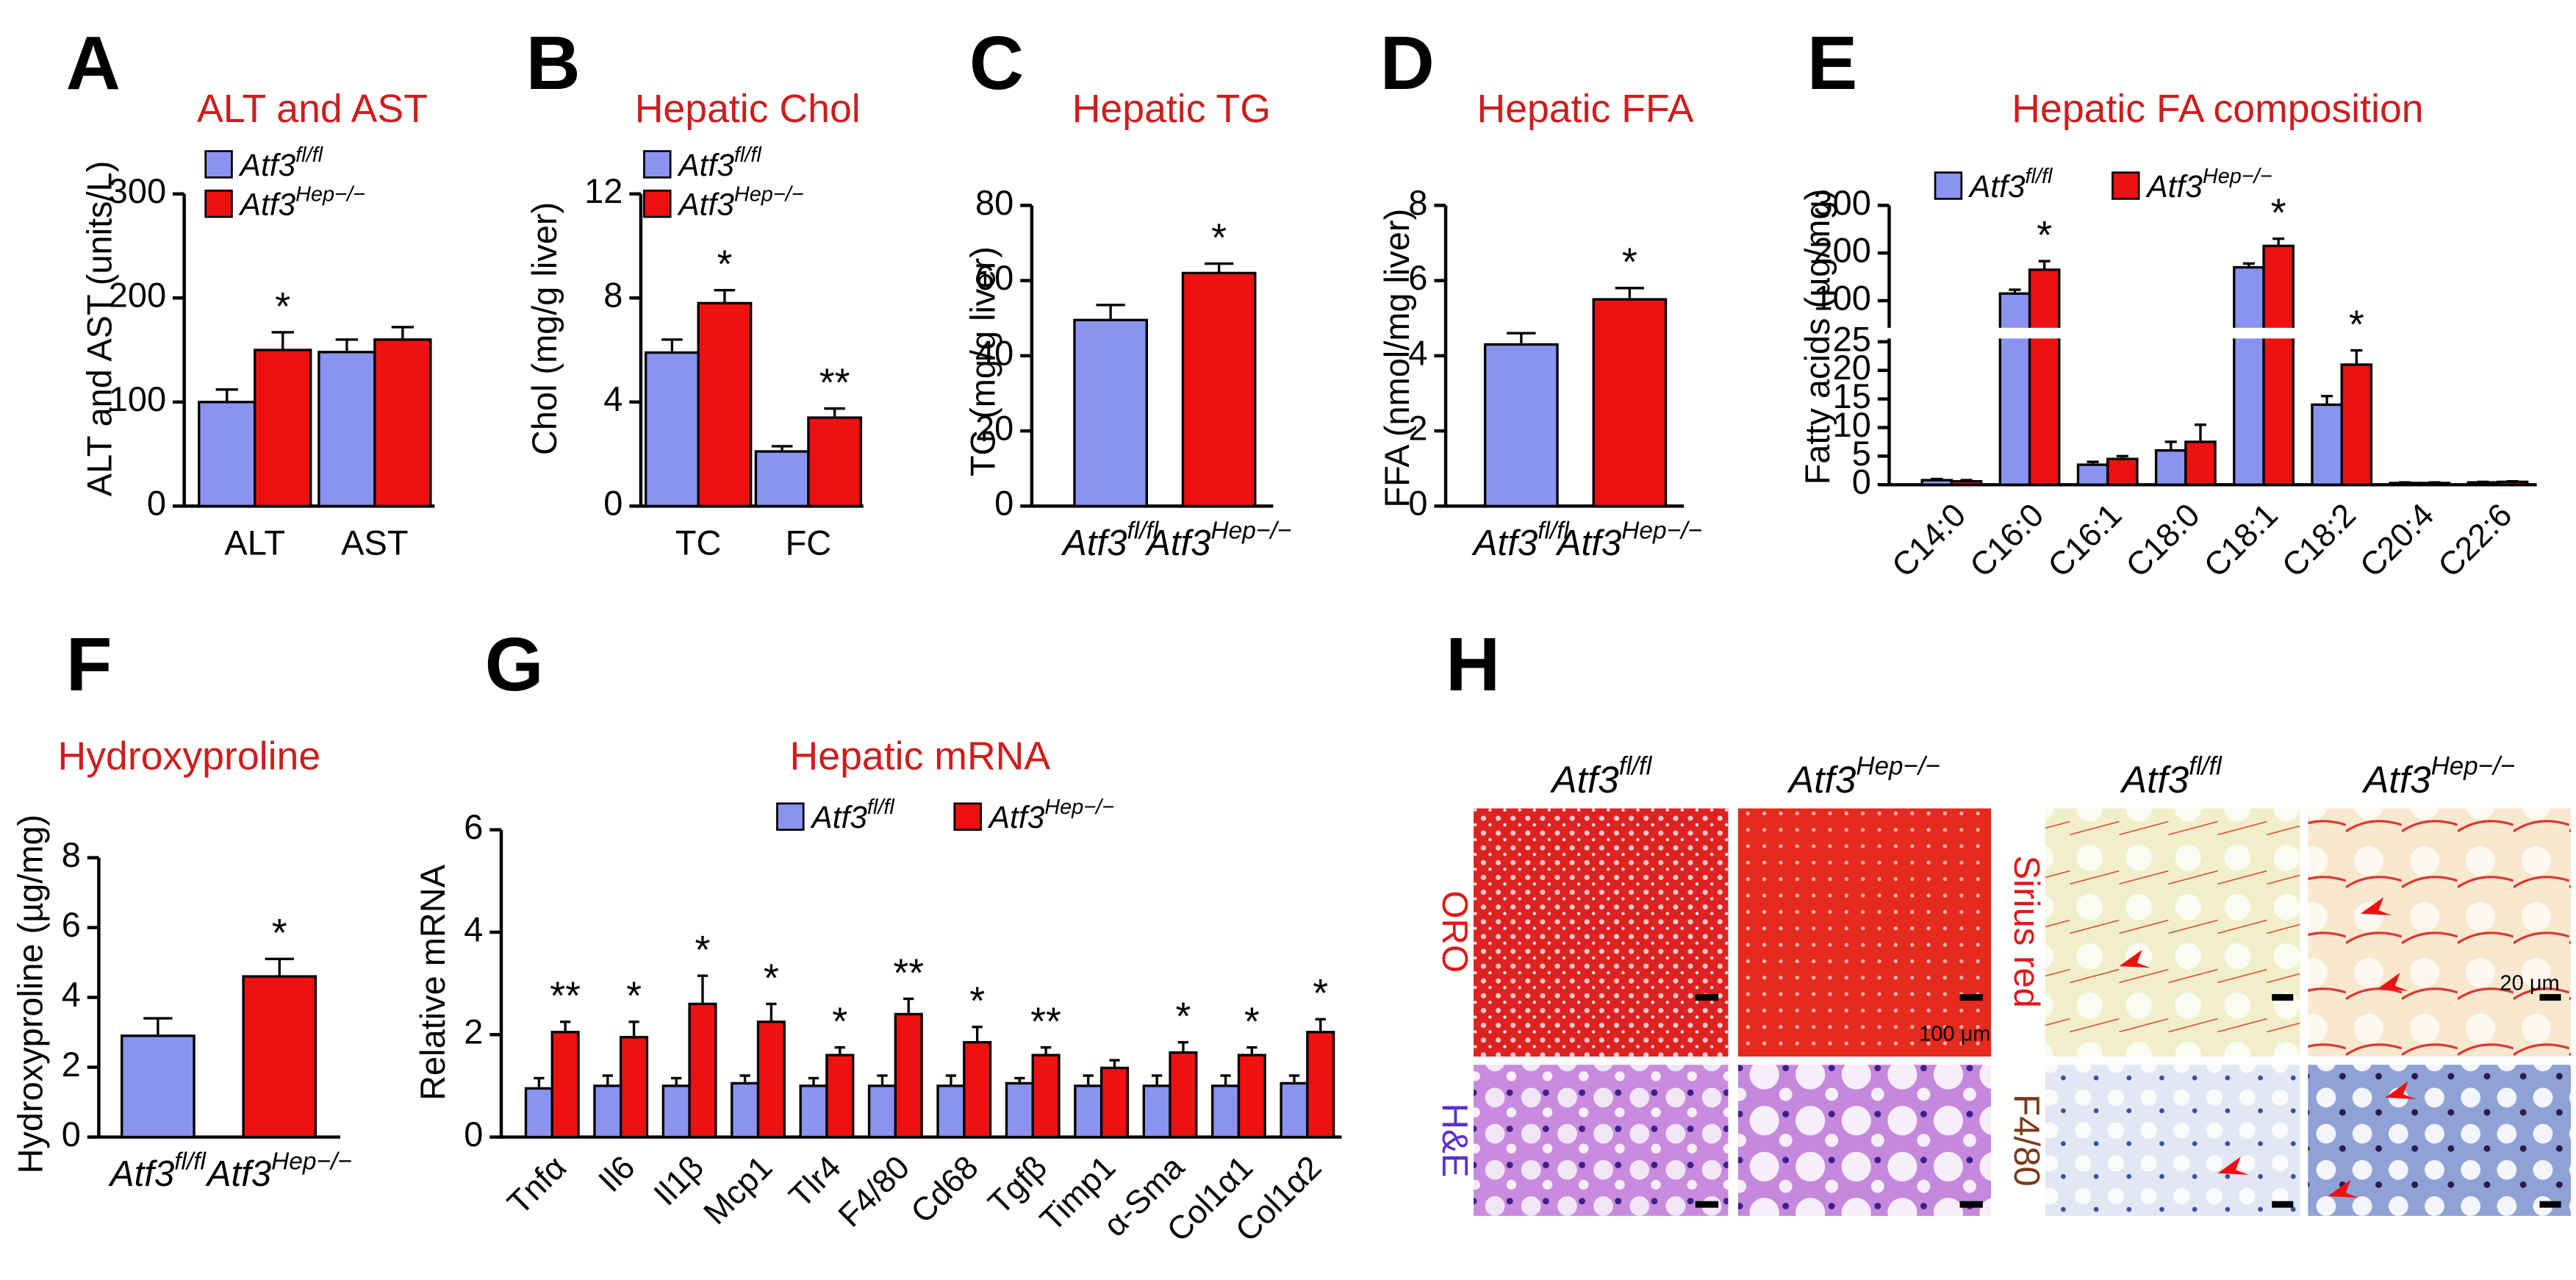 This screenshot has height=1280, width=2576. Describe the element at coordinates (2241, 540) in the screenshot. I see `x-tick-label: C18:1` at that location.